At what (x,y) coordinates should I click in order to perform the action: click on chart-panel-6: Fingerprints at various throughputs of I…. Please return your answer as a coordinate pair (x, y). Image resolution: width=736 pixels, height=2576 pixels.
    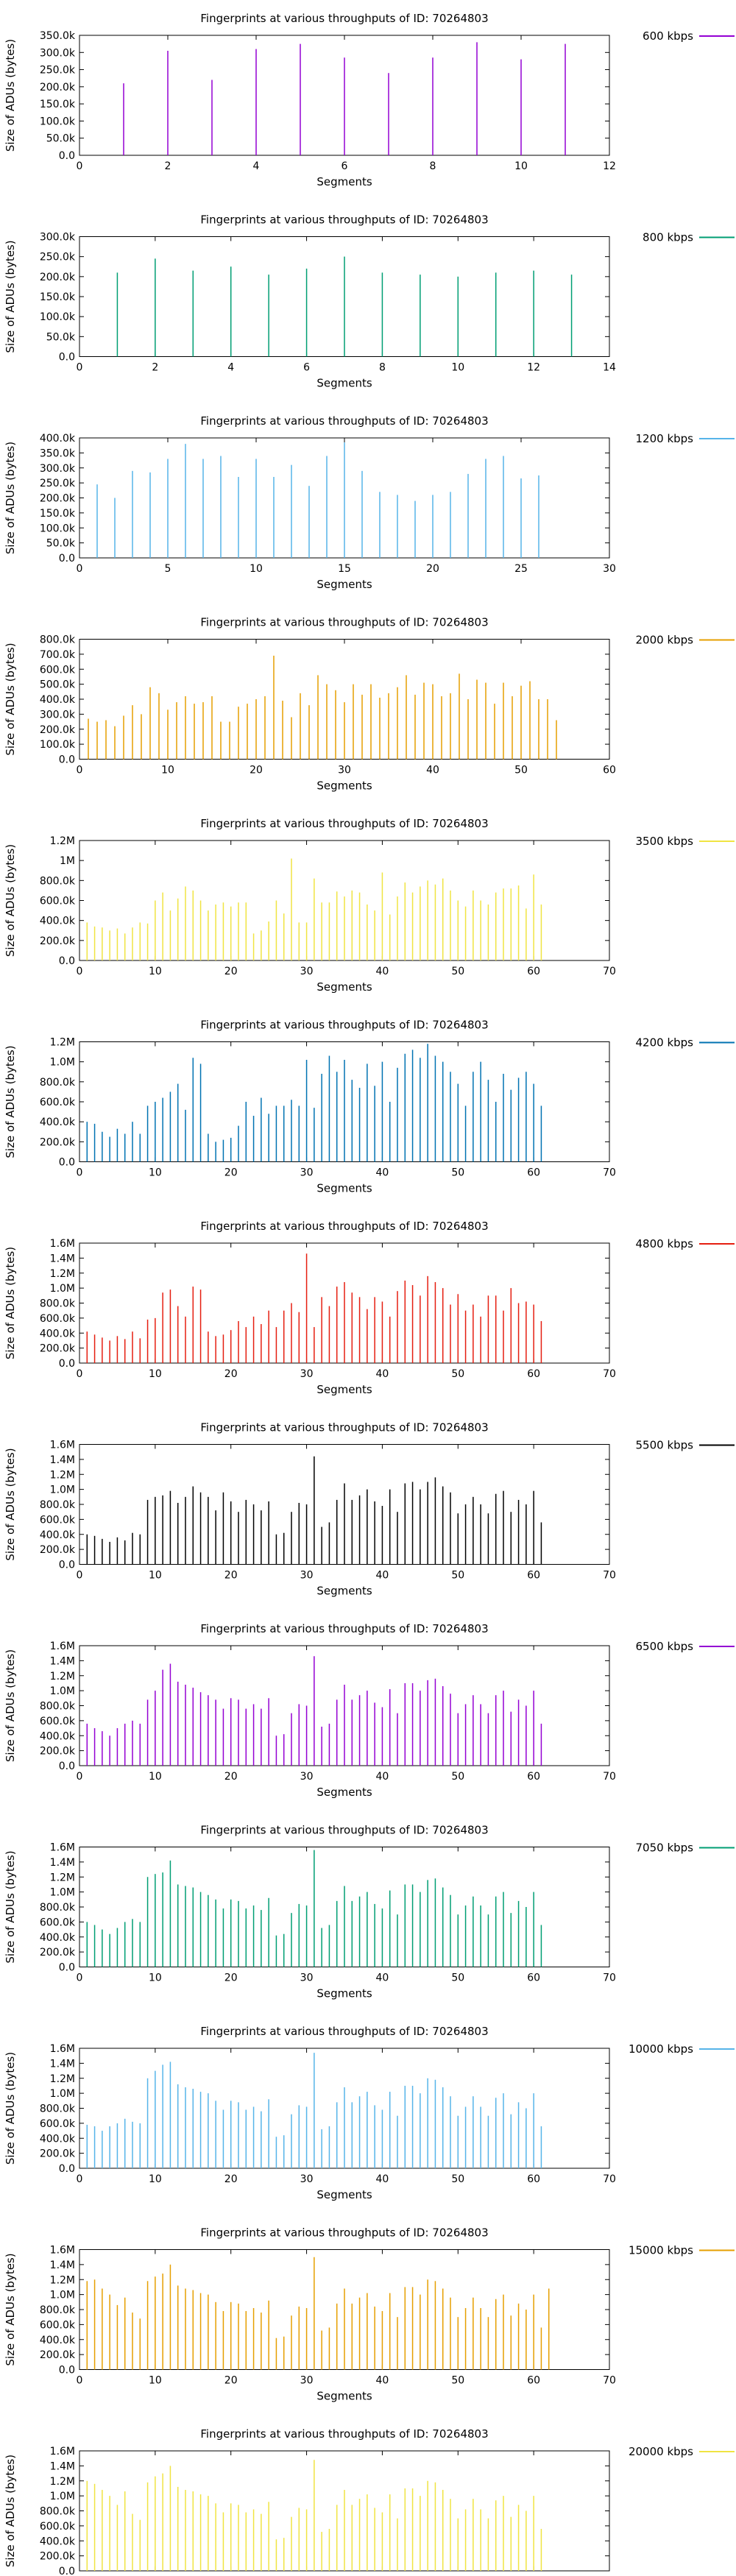
    Looking at the image, I should click on (369, 1107).